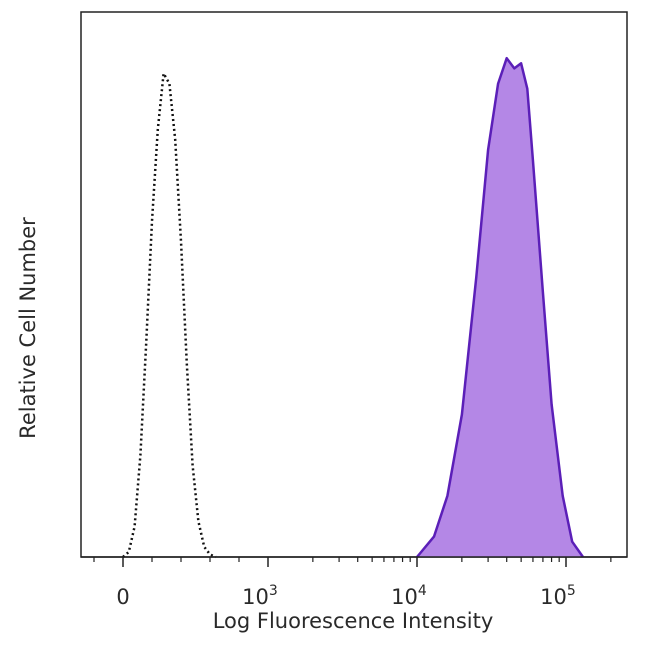 This screenshot has width=650, height=650. What do you see at coordinates (122, 597) in the screenshot?
I see `x-tick-label: 0` at bounding box center [122, 597].